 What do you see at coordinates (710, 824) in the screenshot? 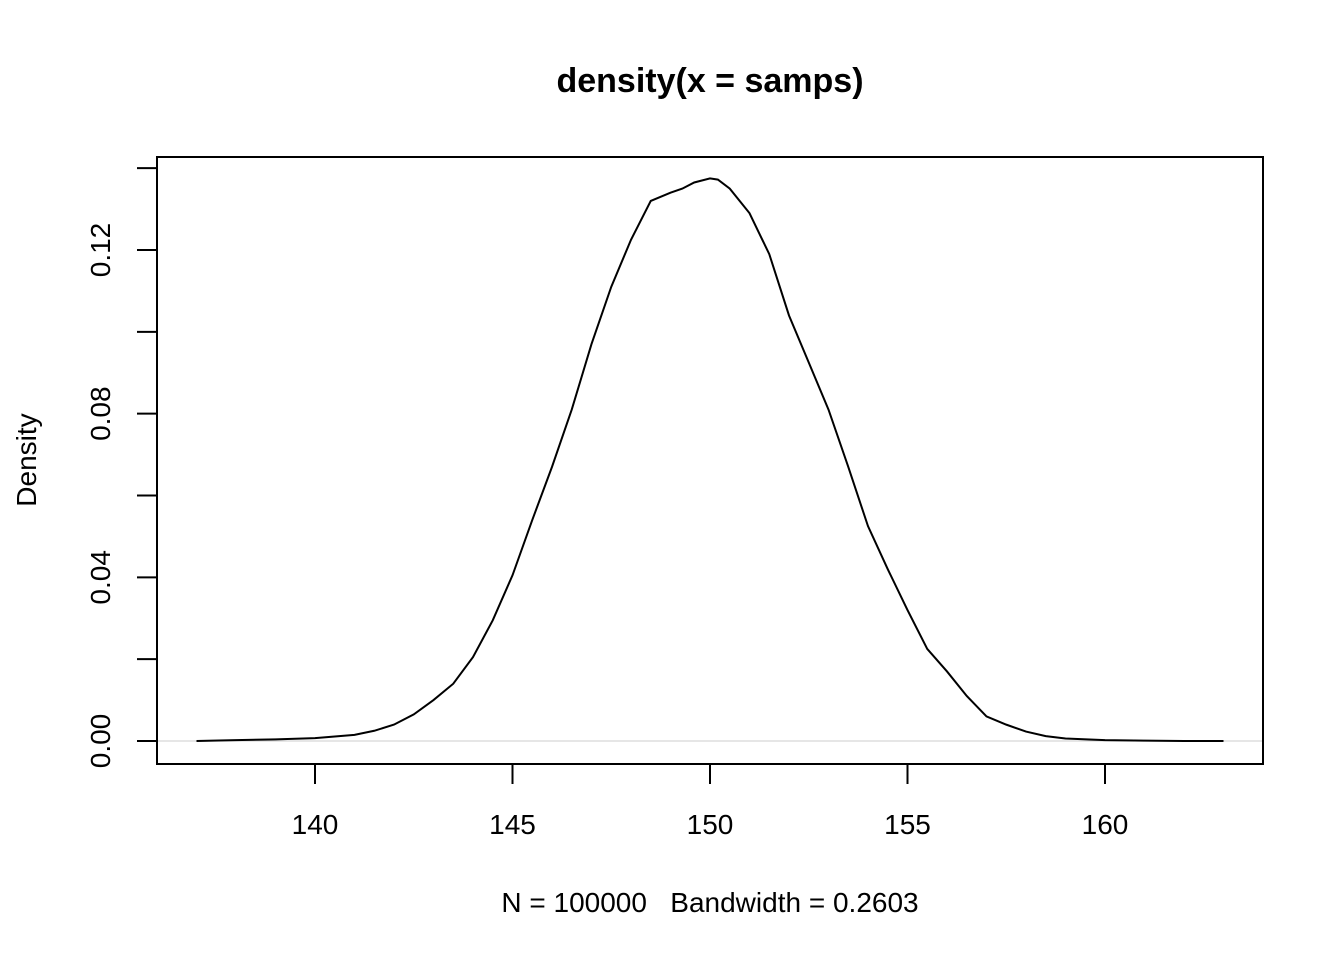
I see `x-tick-label: 150` at bounding box center [710, 824].